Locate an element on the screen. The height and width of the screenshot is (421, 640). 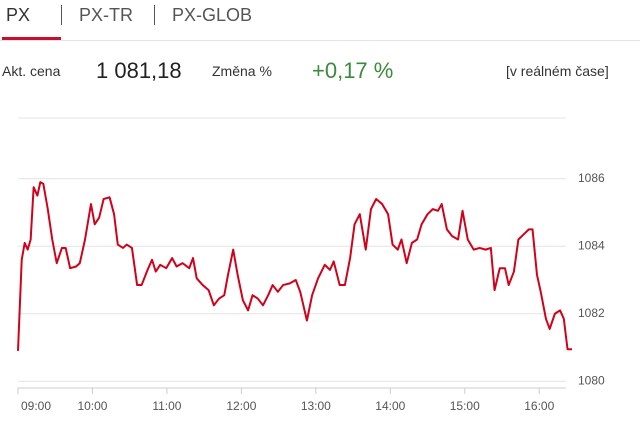
tab-bar: PX PX-TR PX-GLOB is located at coordinates (320, 20).